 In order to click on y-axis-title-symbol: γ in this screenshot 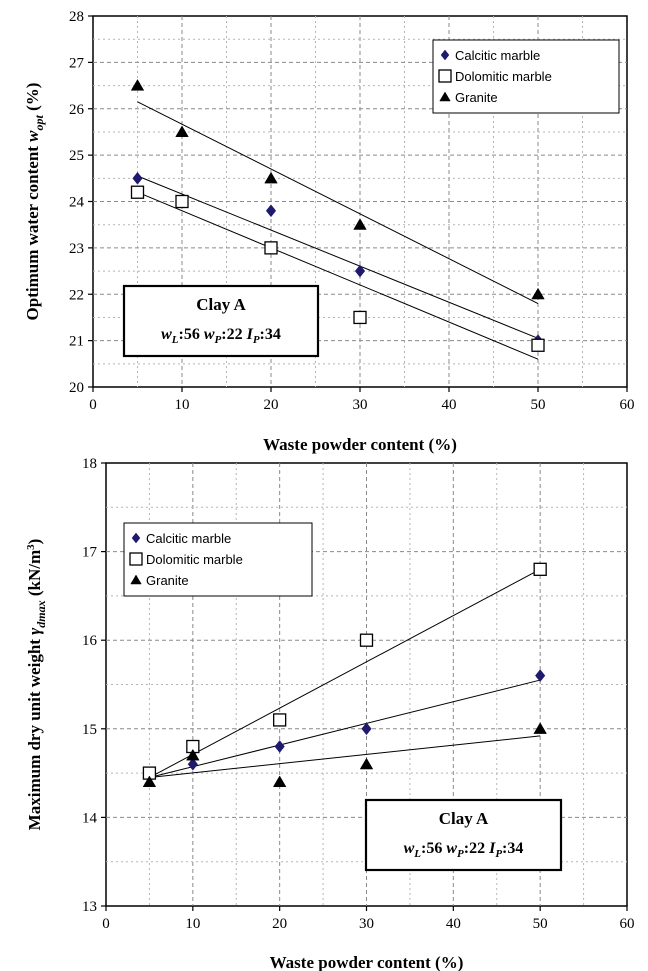, I will do `click(34, 631)`.